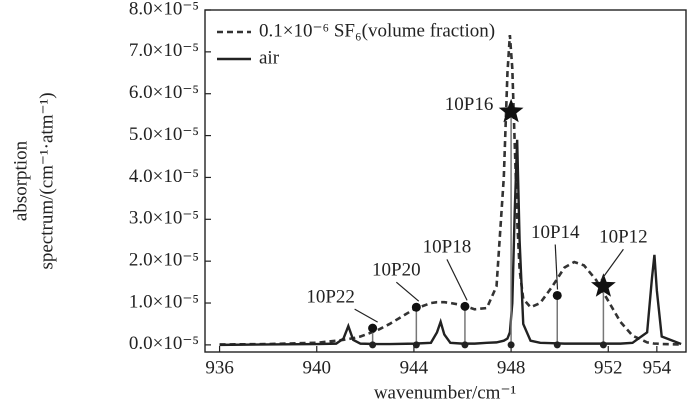  I want to click on y-tick-label: 1.0×10⁻⁵, so click(164, 301).